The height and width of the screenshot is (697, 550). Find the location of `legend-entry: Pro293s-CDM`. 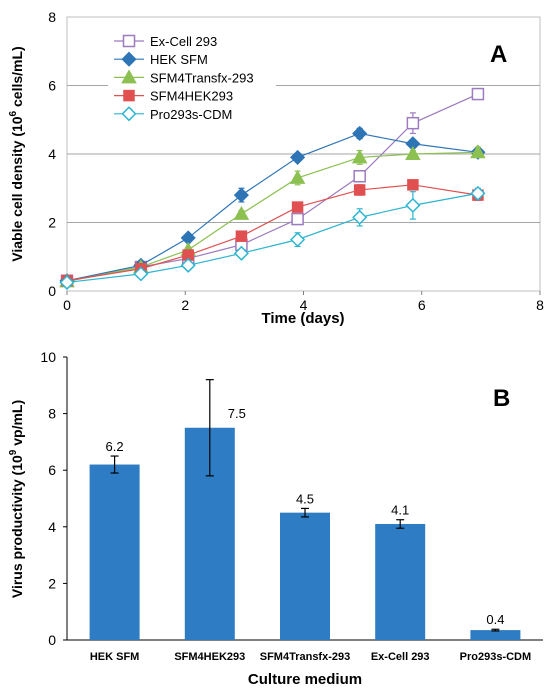

legend-entry: Pro293s-CDM is located at coordinates (173, 114).